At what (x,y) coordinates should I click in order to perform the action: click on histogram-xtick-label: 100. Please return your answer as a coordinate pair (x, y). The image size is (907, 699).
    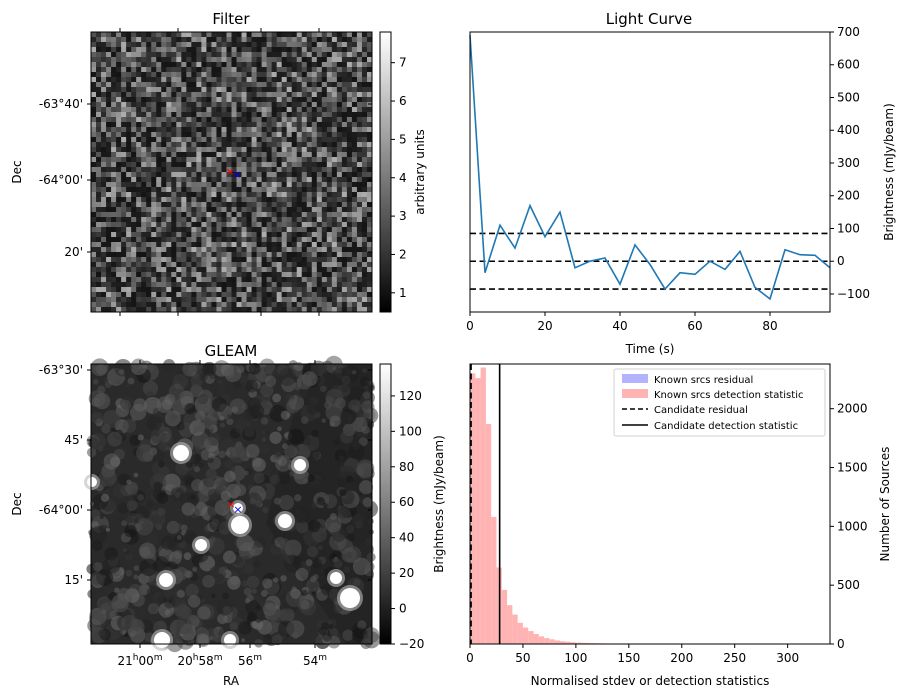
    Looking at the image, I should click on (575, 658).